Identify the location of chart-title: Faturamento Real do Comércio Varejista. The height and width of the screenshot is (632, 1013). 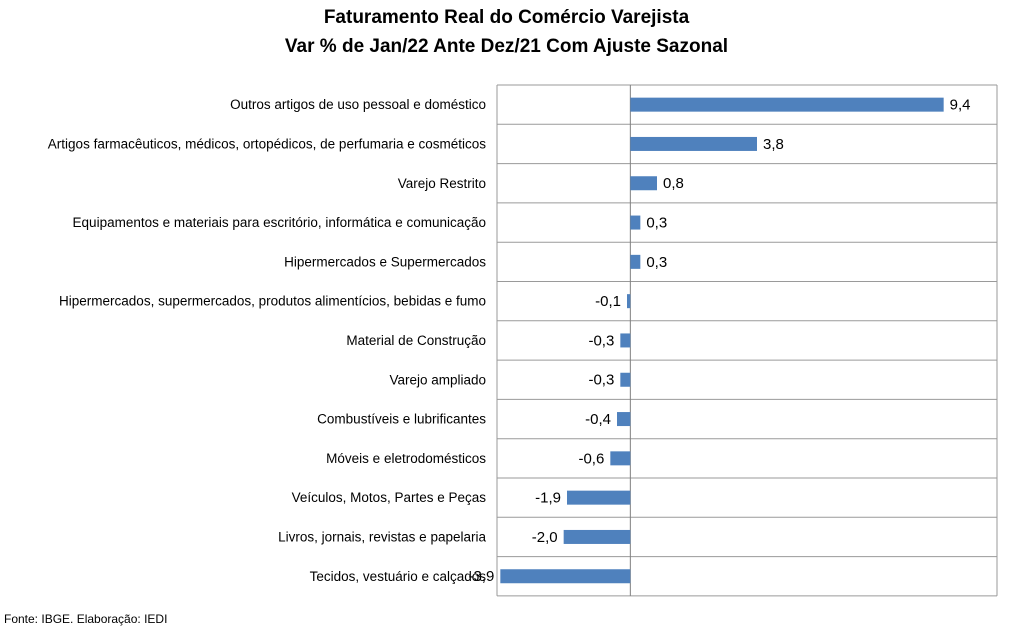
(506, 17).